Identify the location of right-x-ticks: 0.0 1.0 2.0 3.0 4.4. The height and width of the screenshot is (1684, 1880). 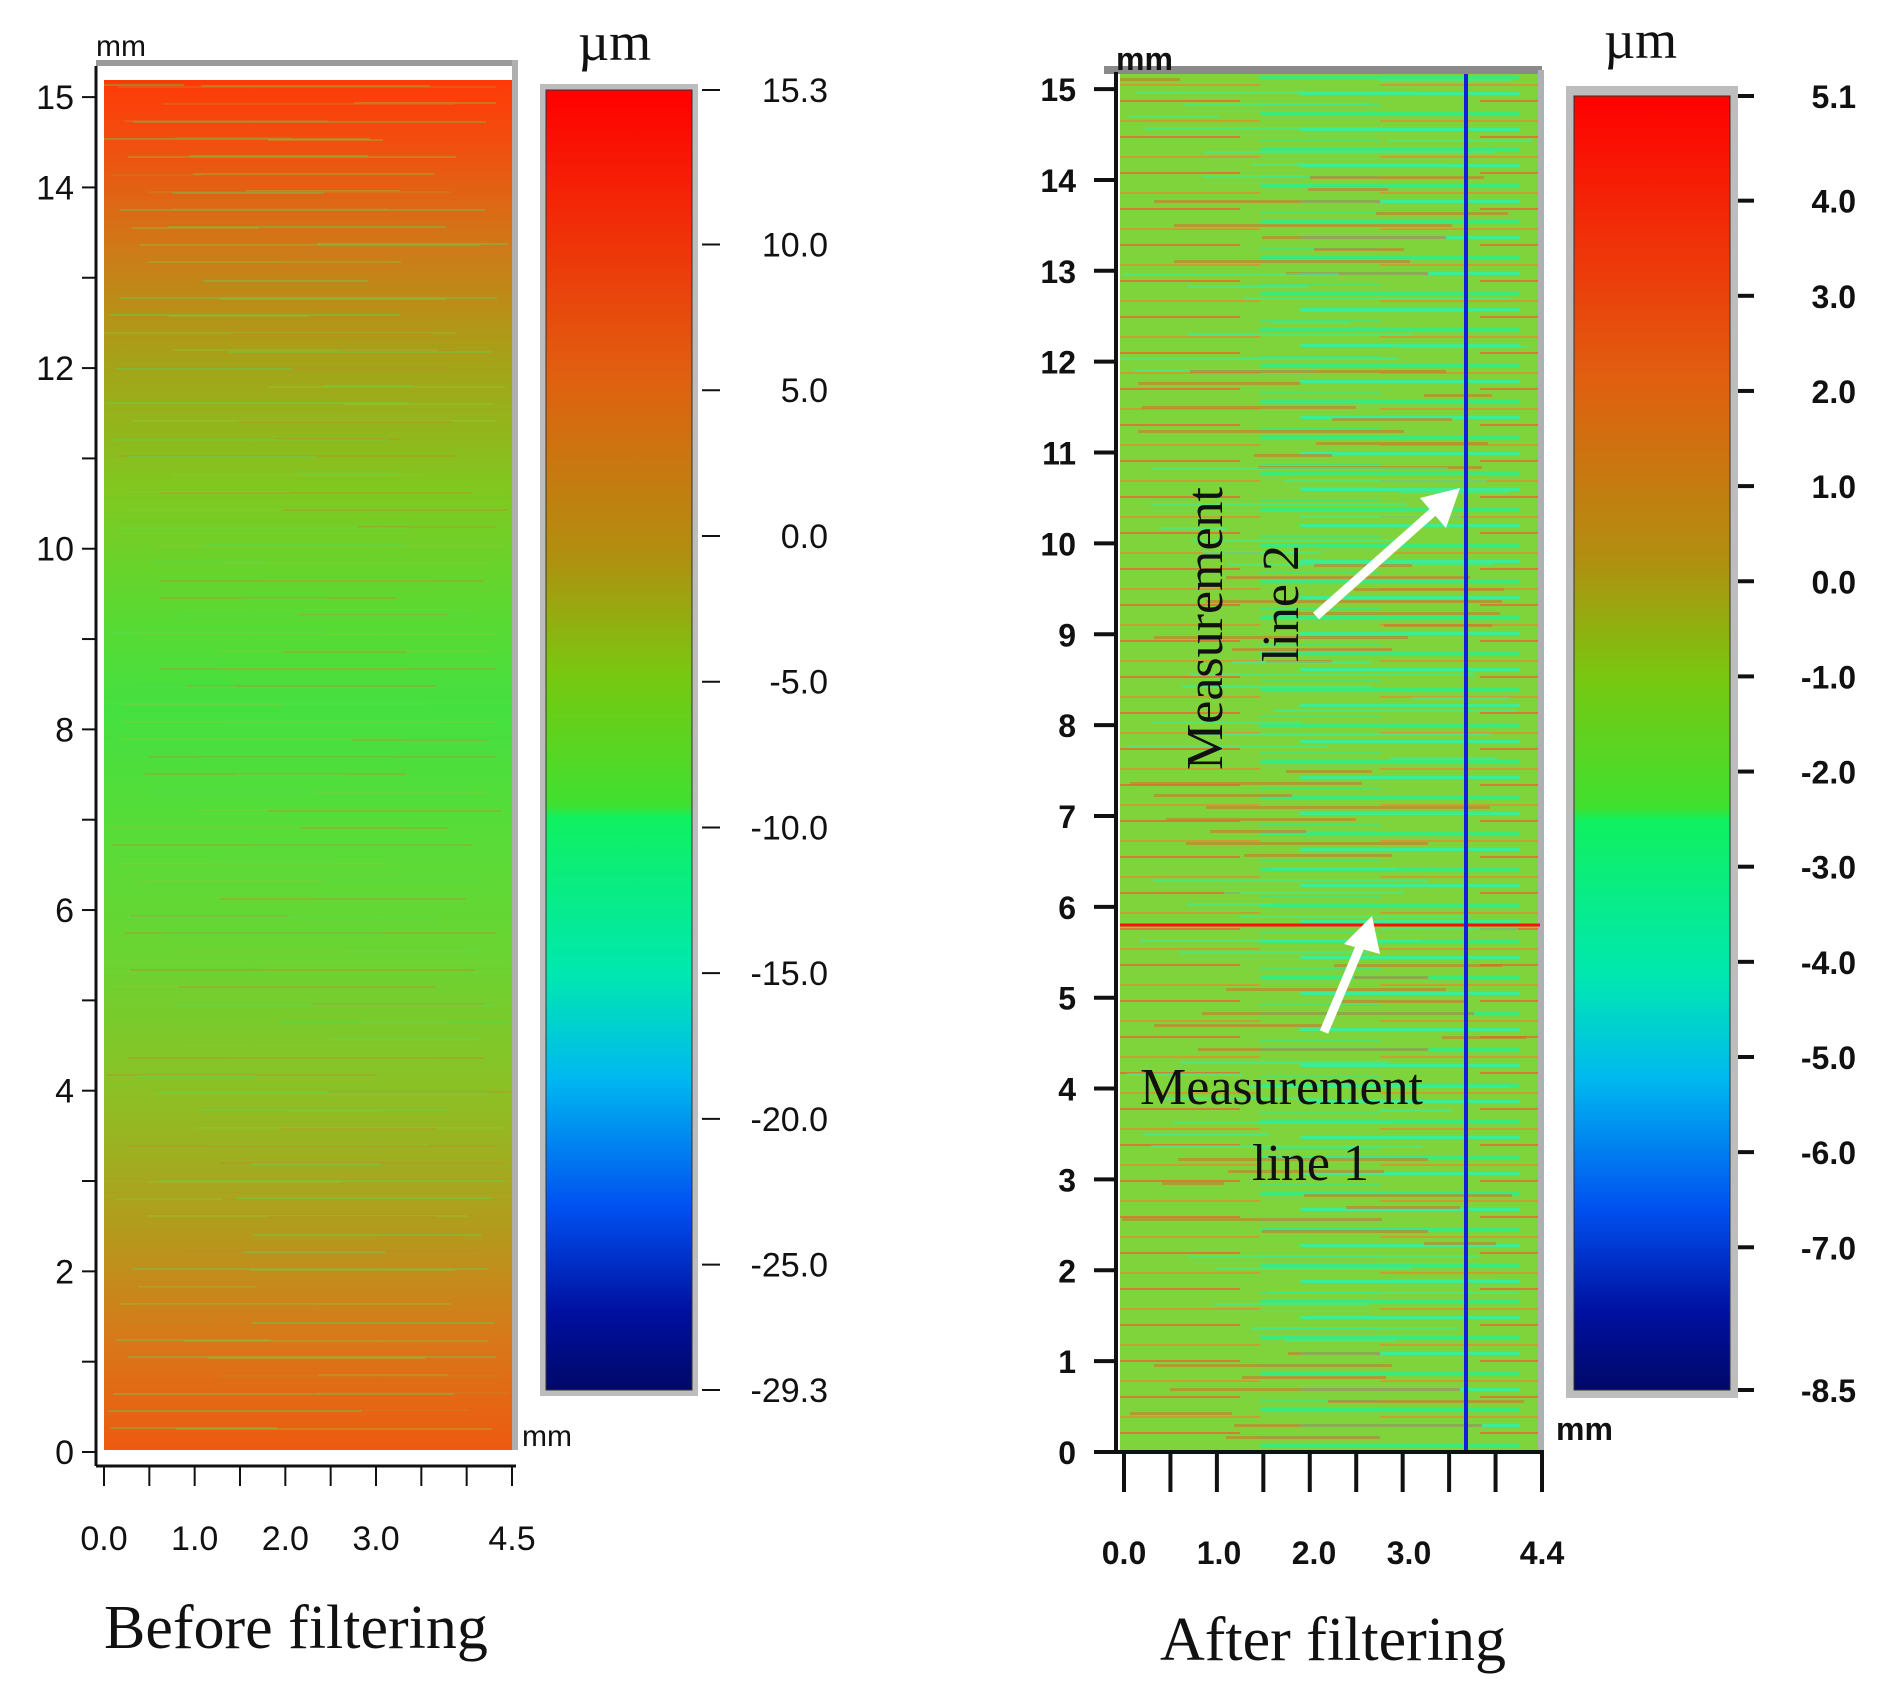
(1333, 1511).